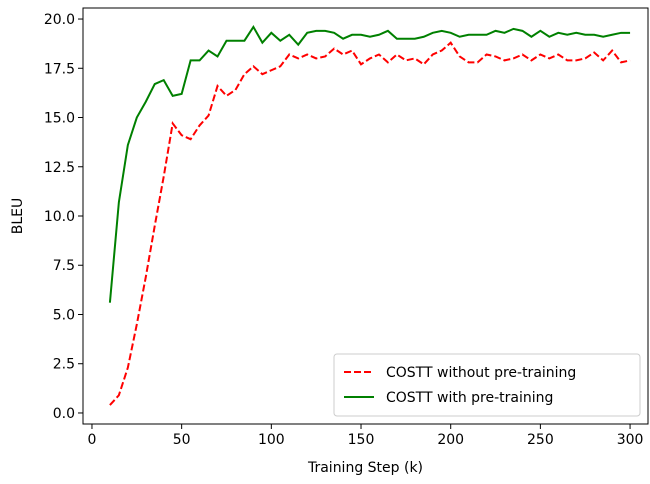 This screenshot has height=484, width=650. I want to click on y-tick-label: 10.0, so click(59, 217).